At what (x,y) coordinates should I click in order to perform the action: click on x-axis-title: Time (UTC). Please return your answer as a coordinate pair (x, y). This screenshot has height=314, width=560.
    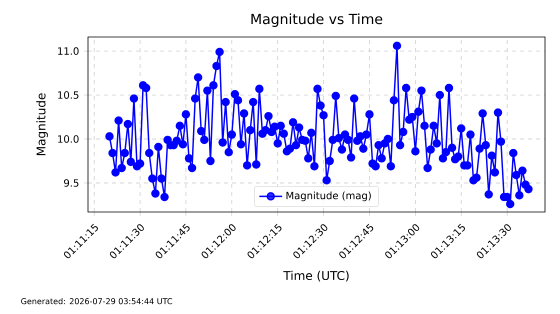
    Looking at the image, I should click on (316, 276).